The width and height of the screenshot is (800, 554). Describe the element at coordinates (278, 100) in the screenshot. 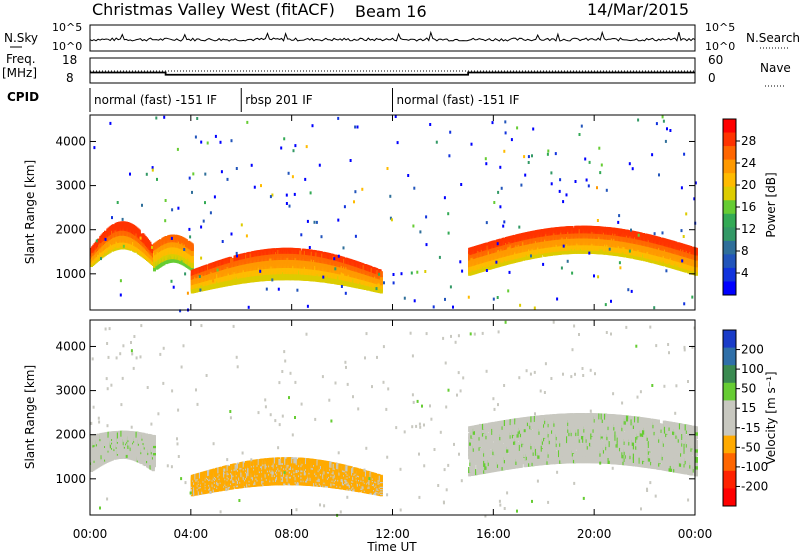

I see `cpid-segment-label: rbsp 201 IF` at that location.